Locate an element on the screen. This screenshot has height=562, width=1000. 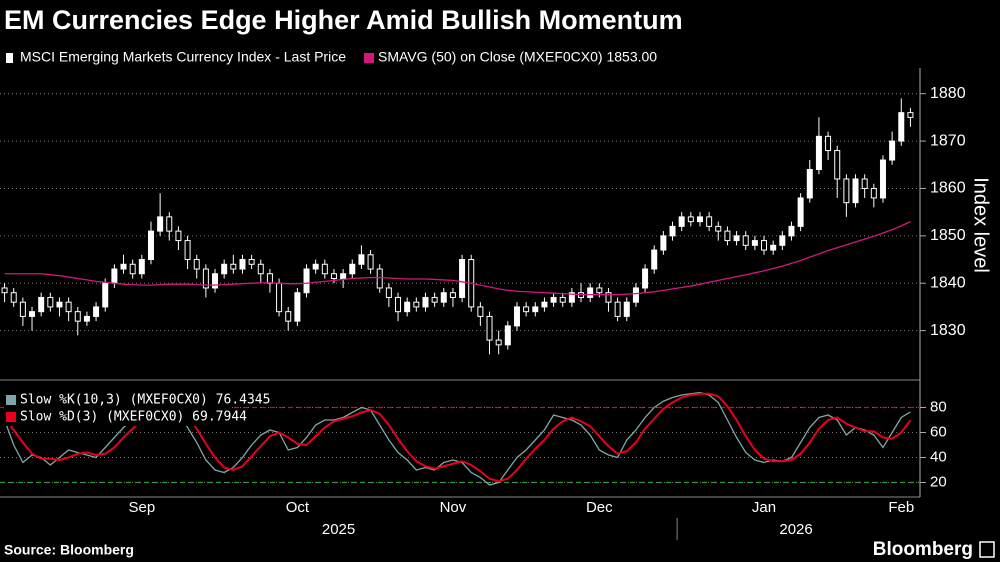
y-tick-label: 80 is located at coordinates (938, 406).